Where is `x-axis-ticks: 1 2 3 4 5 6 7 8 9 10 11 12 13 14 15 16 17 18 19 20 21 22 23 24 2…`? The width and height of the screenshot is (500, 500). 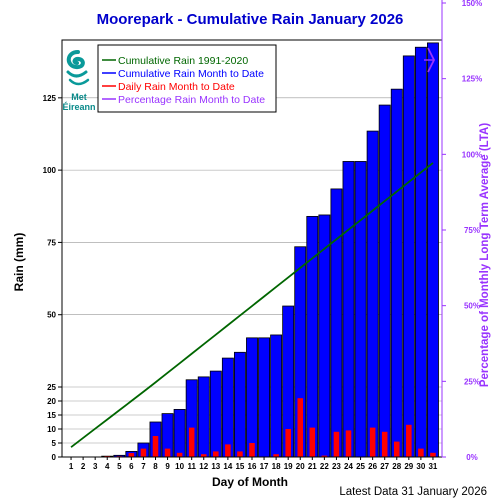 x-axis-ticks: 1 2 3 4 5 6 7 8 9 10 11 12 13 14 15 16 17 18 19 20 21 22 23 24 2… is located at coordinates (253, 464).